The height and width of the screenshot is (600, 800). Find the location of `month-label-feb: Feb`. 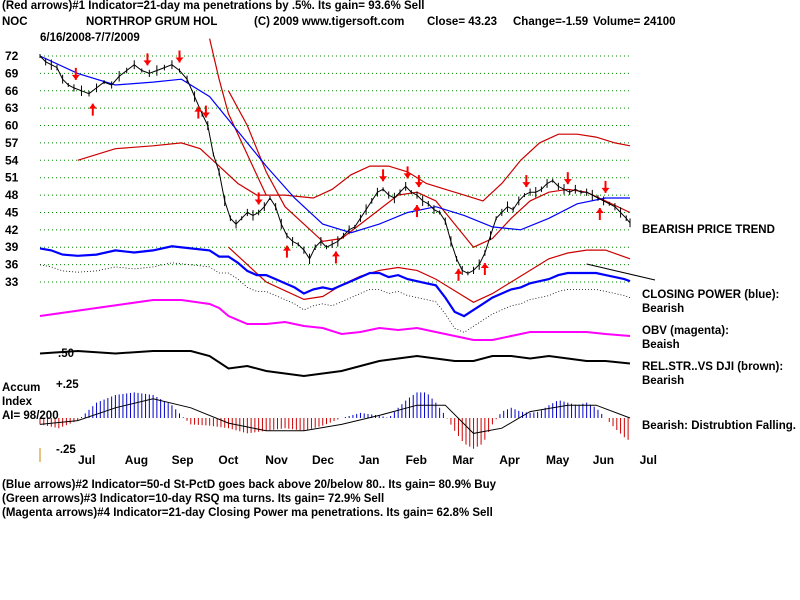

month-label-feb: Feb is located at coordinates (416, 460).